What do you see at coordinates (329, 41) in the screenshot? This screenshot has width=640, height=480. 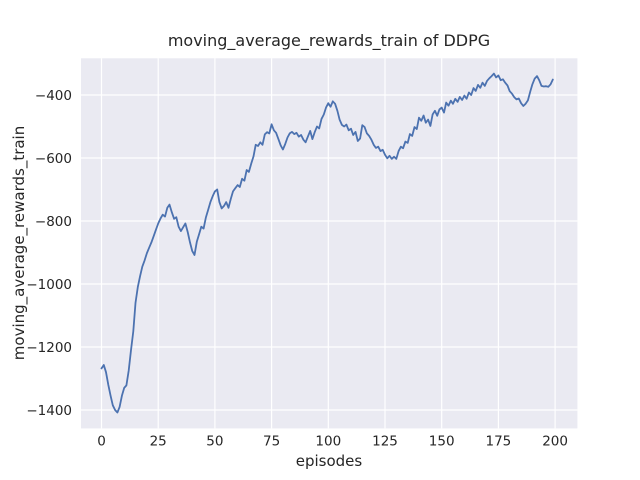 I see `chart-title: moving_average_rewards_train of DDPG` at bounding box center [329, 41].